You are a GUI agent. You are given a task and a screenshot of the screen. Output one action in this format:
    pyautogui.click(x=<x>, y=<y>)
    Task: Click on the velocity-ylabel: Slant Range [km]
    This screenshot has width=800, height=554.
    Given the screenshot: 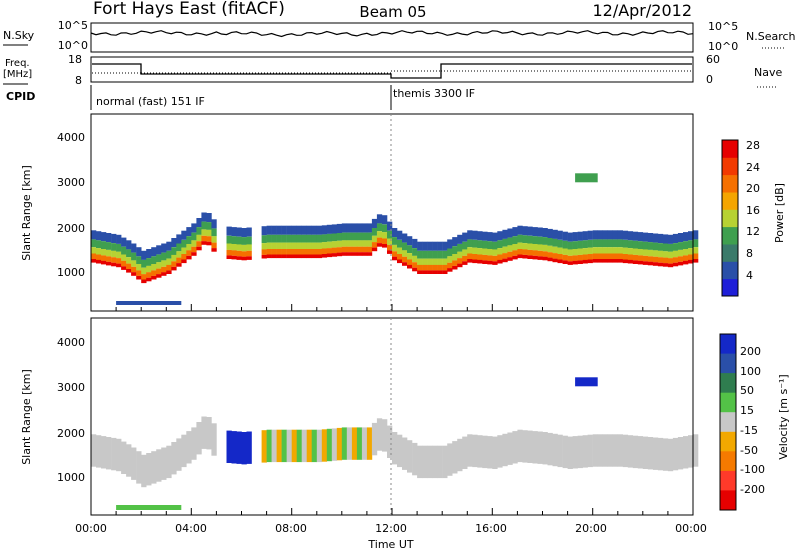 What is the action you would take?
    pyautogui.click(x=26, y=417)
    